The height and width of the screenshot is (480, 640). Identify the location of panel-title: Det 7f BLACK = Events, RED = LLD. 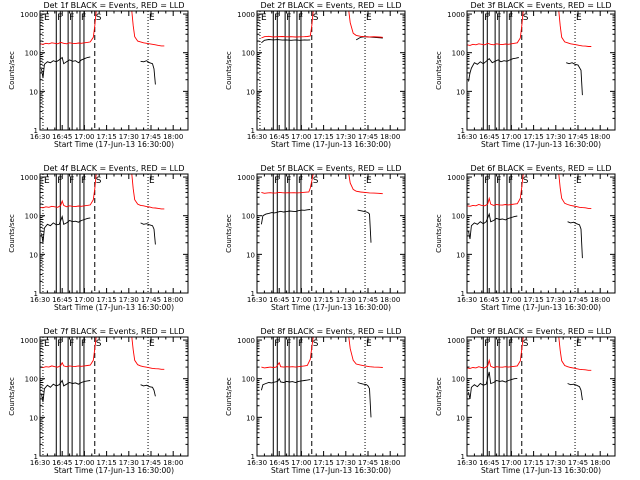
(113, 331).